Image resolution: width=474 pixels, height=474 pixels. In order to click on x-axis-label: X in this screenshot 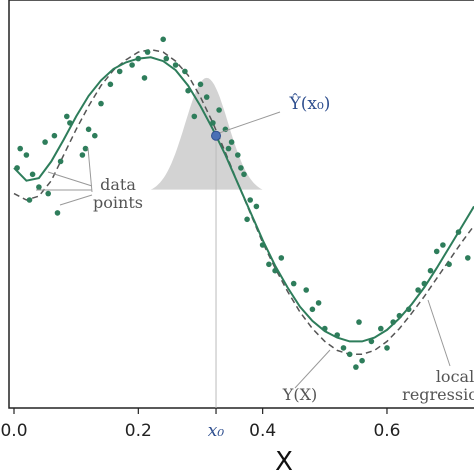, I will do `click(284, 460)`.